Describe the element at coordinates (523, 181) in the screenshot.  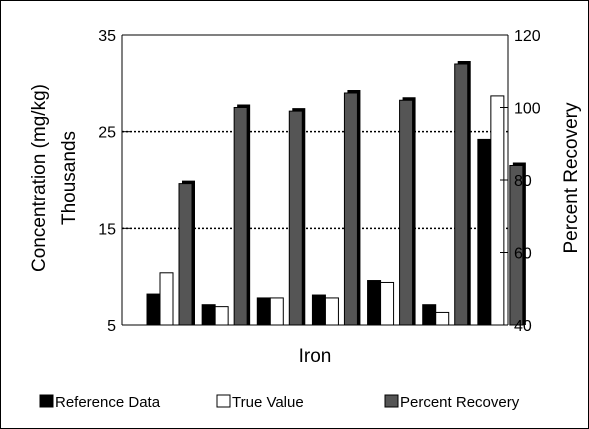
I see `right-tick-label: 80` at that location.